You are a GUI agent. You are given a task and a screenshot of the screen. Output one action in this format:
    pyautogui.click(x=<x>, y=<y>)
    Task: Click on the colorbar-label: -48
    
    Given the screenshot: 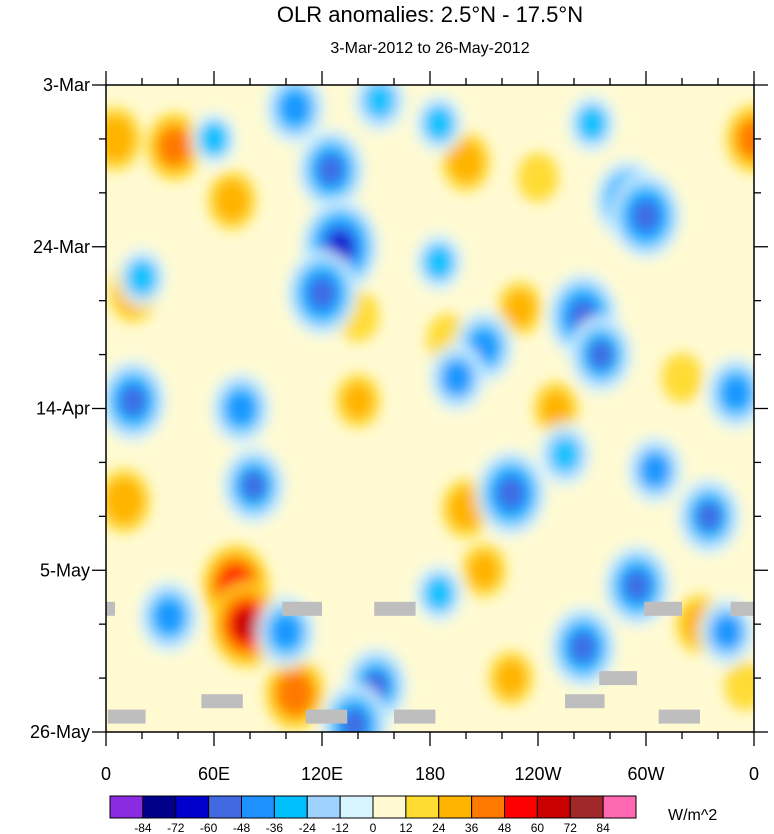 What is the action you would take?
    pyautogui.click(x=242, y=827)
    